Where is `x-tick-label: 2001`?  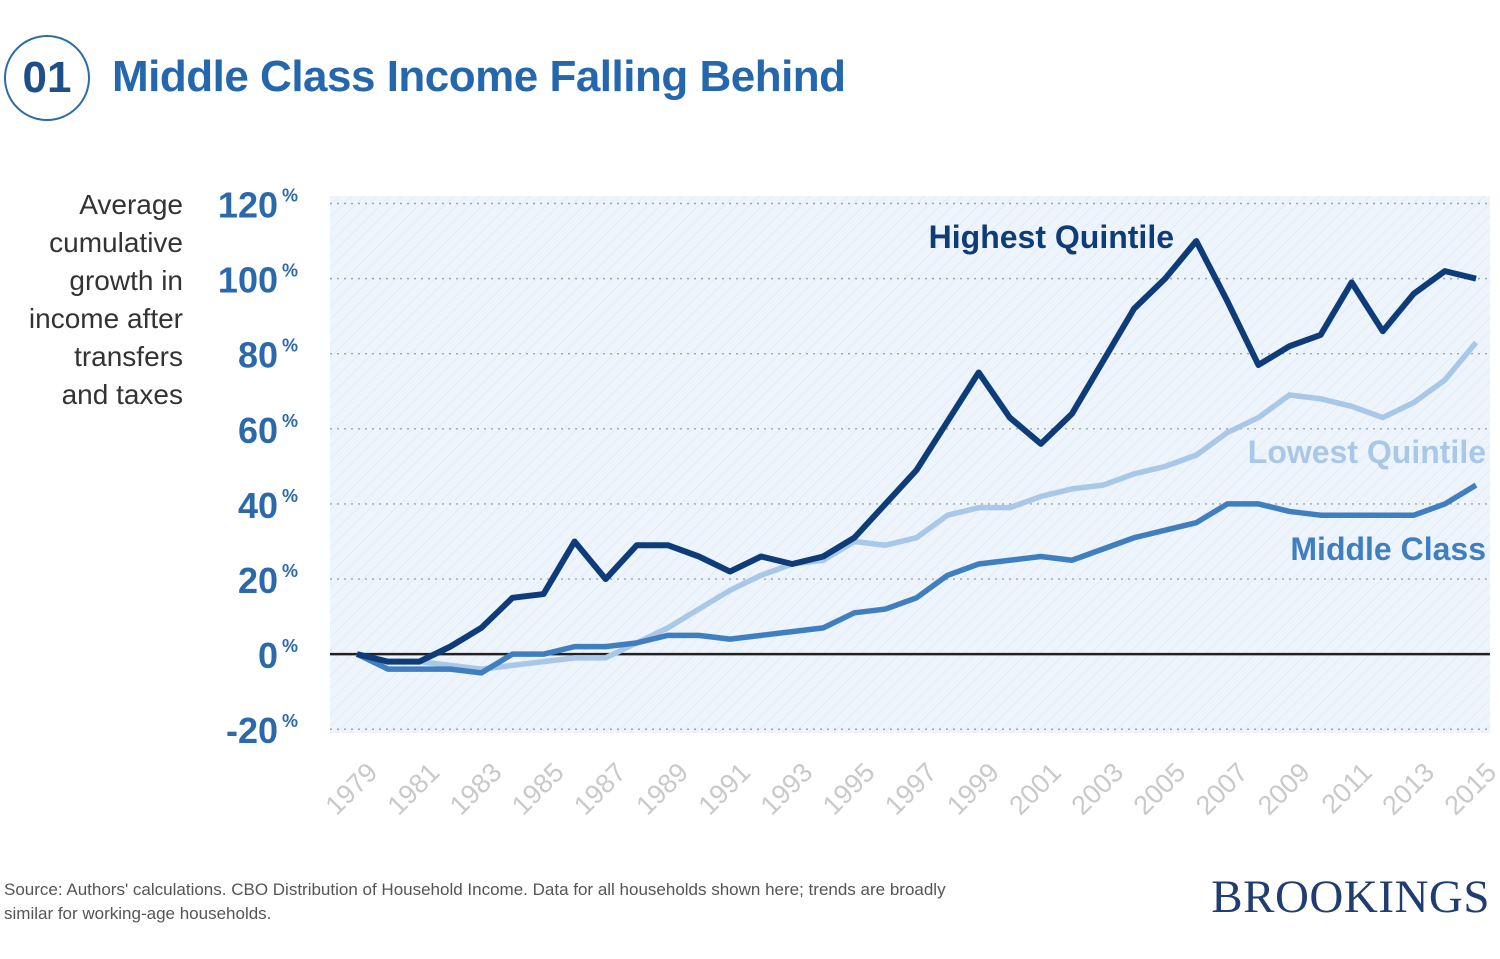
x-tick-label: 2001 is located at coordinates (1035, 789).